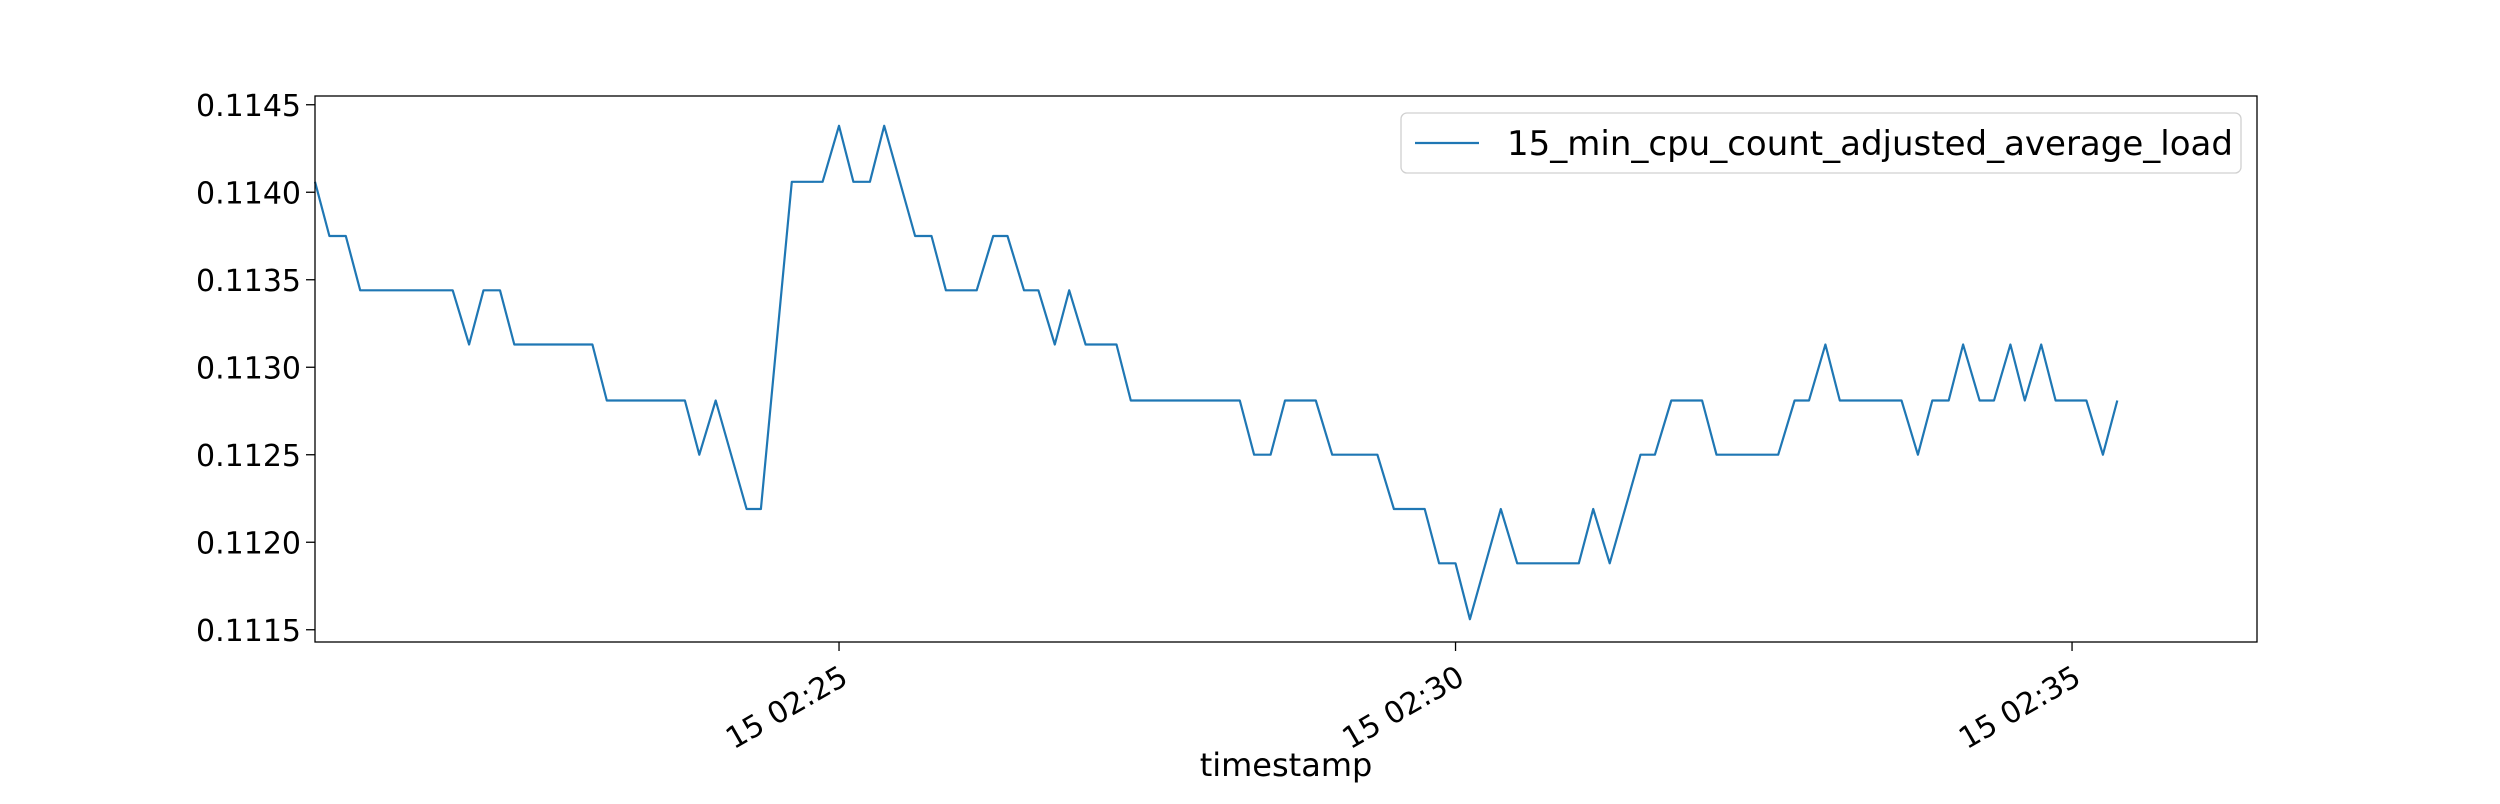 The height and width of the screenshot is (804, 2500). I want to click on x-tick-label: 15 02:25, so click(787, 707).